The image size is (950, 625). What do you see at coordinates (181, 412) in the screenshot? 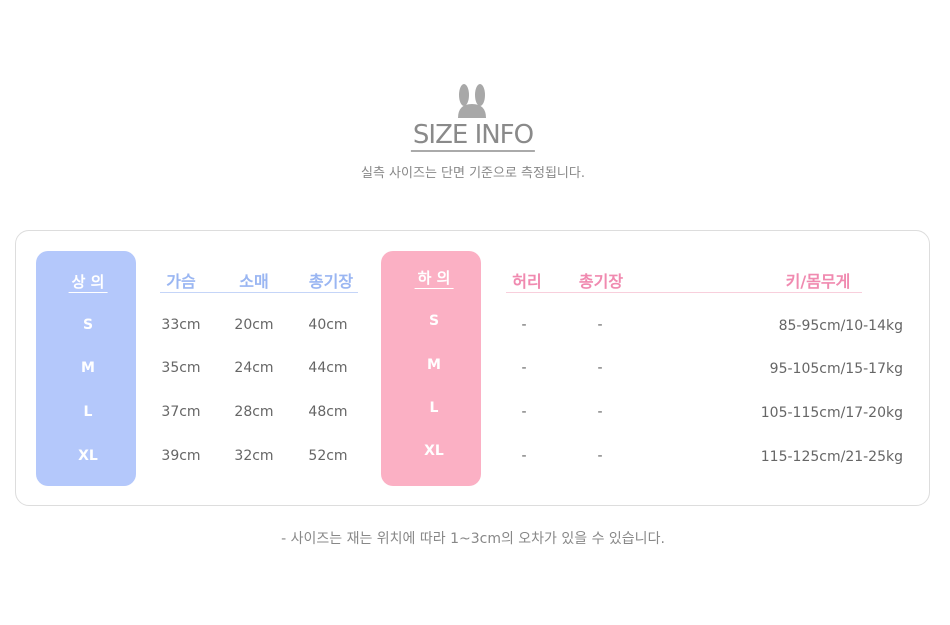
I see `table-cell: 37cm` at bounding box center [181, 412].